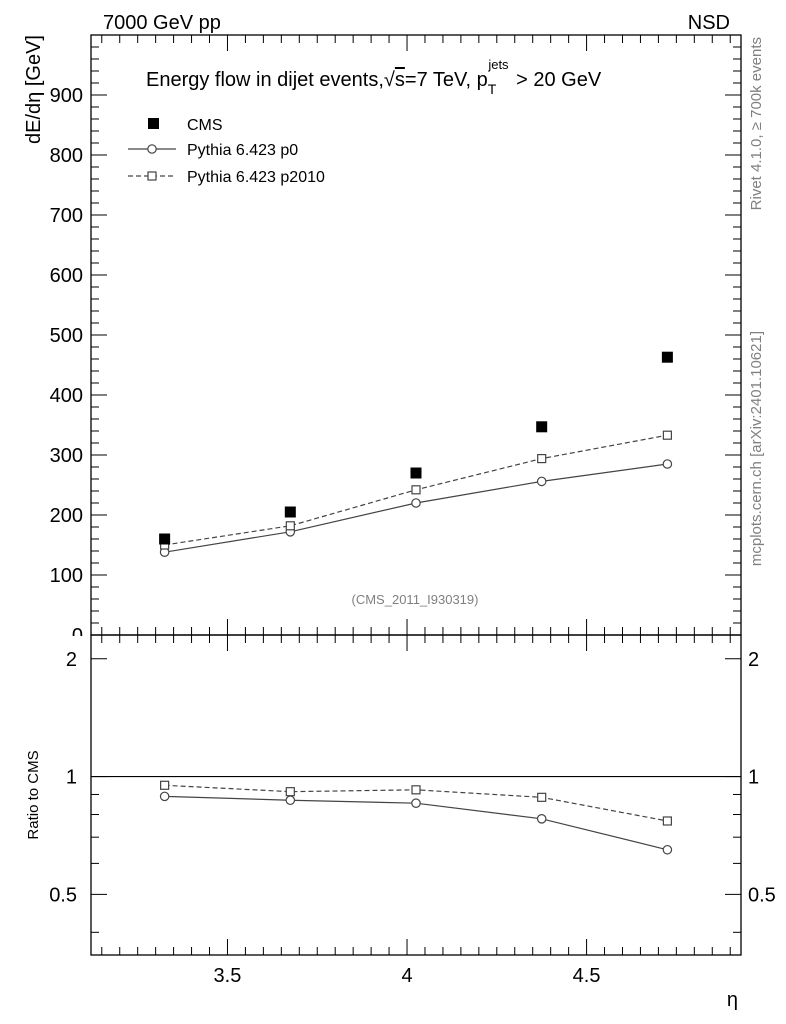 The width and height of the screenshot is (786, 1024). I want to click on legend-marker-p2010, so click(152, 176).